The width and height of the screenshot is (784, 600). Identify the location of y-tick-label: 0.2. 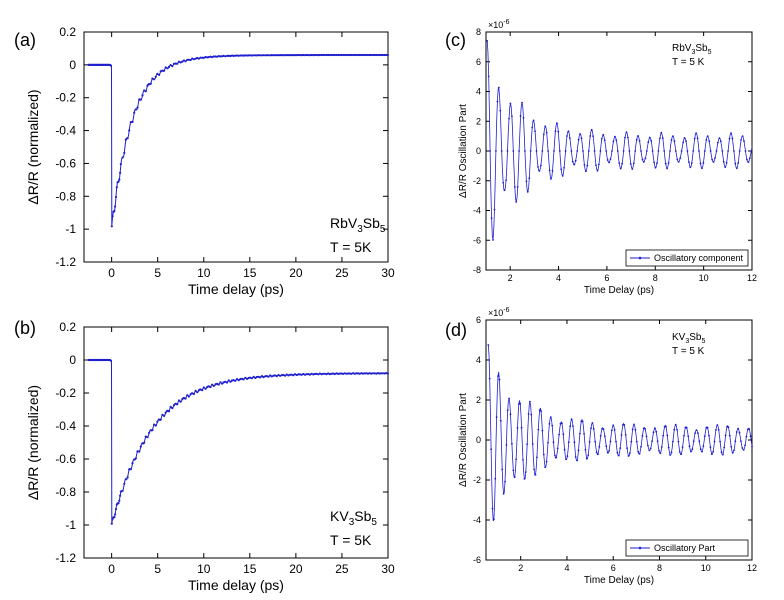
(67, 32).